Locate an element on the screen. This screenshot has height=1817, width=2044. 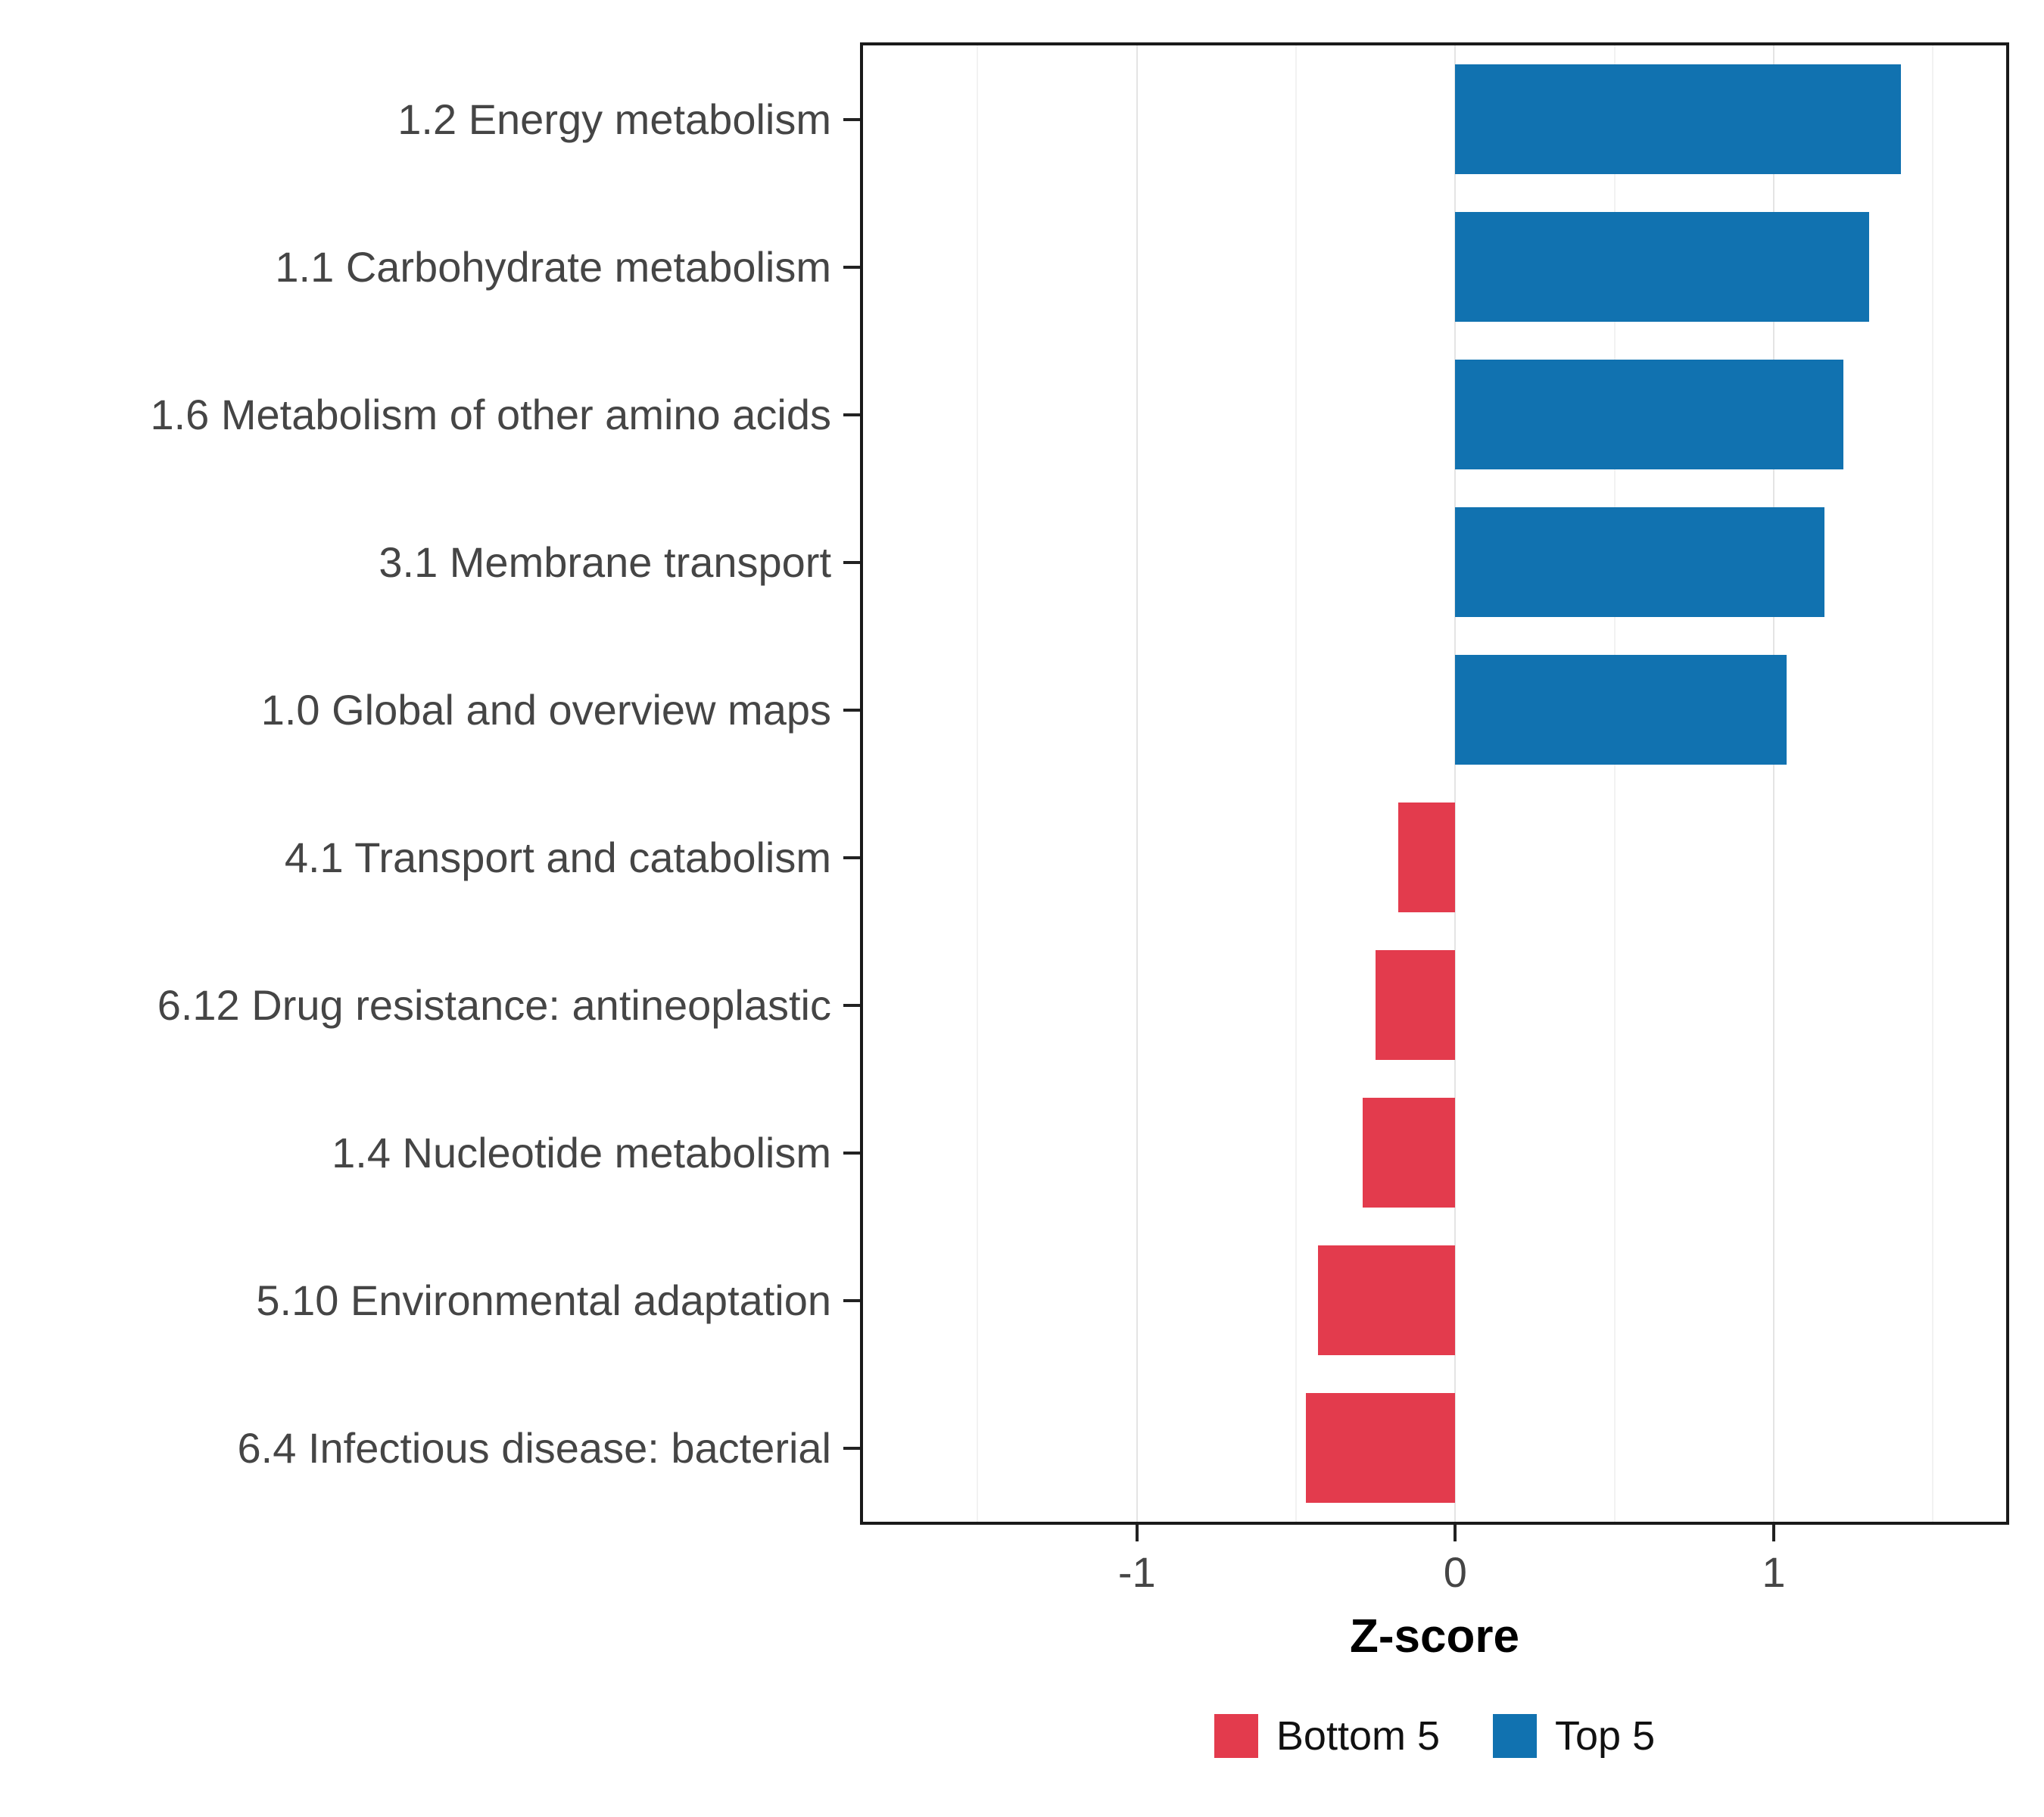
legend-item: Top 5 is located at coordinates (1574, 1736).